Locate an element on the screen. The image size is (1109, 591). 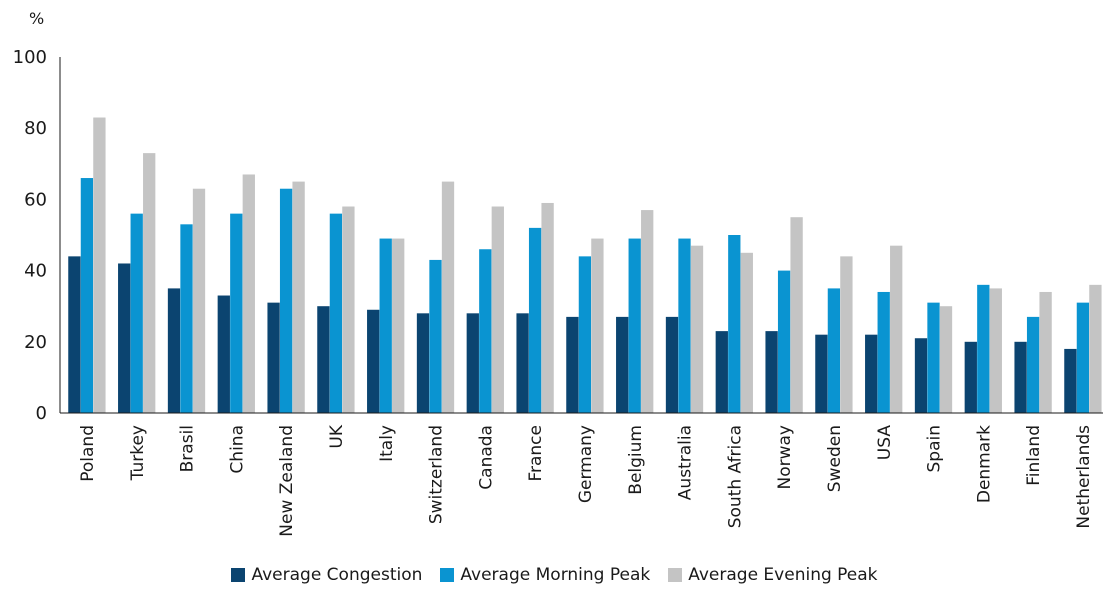
x-category-label: Germany is located at coordinates (586, 464).